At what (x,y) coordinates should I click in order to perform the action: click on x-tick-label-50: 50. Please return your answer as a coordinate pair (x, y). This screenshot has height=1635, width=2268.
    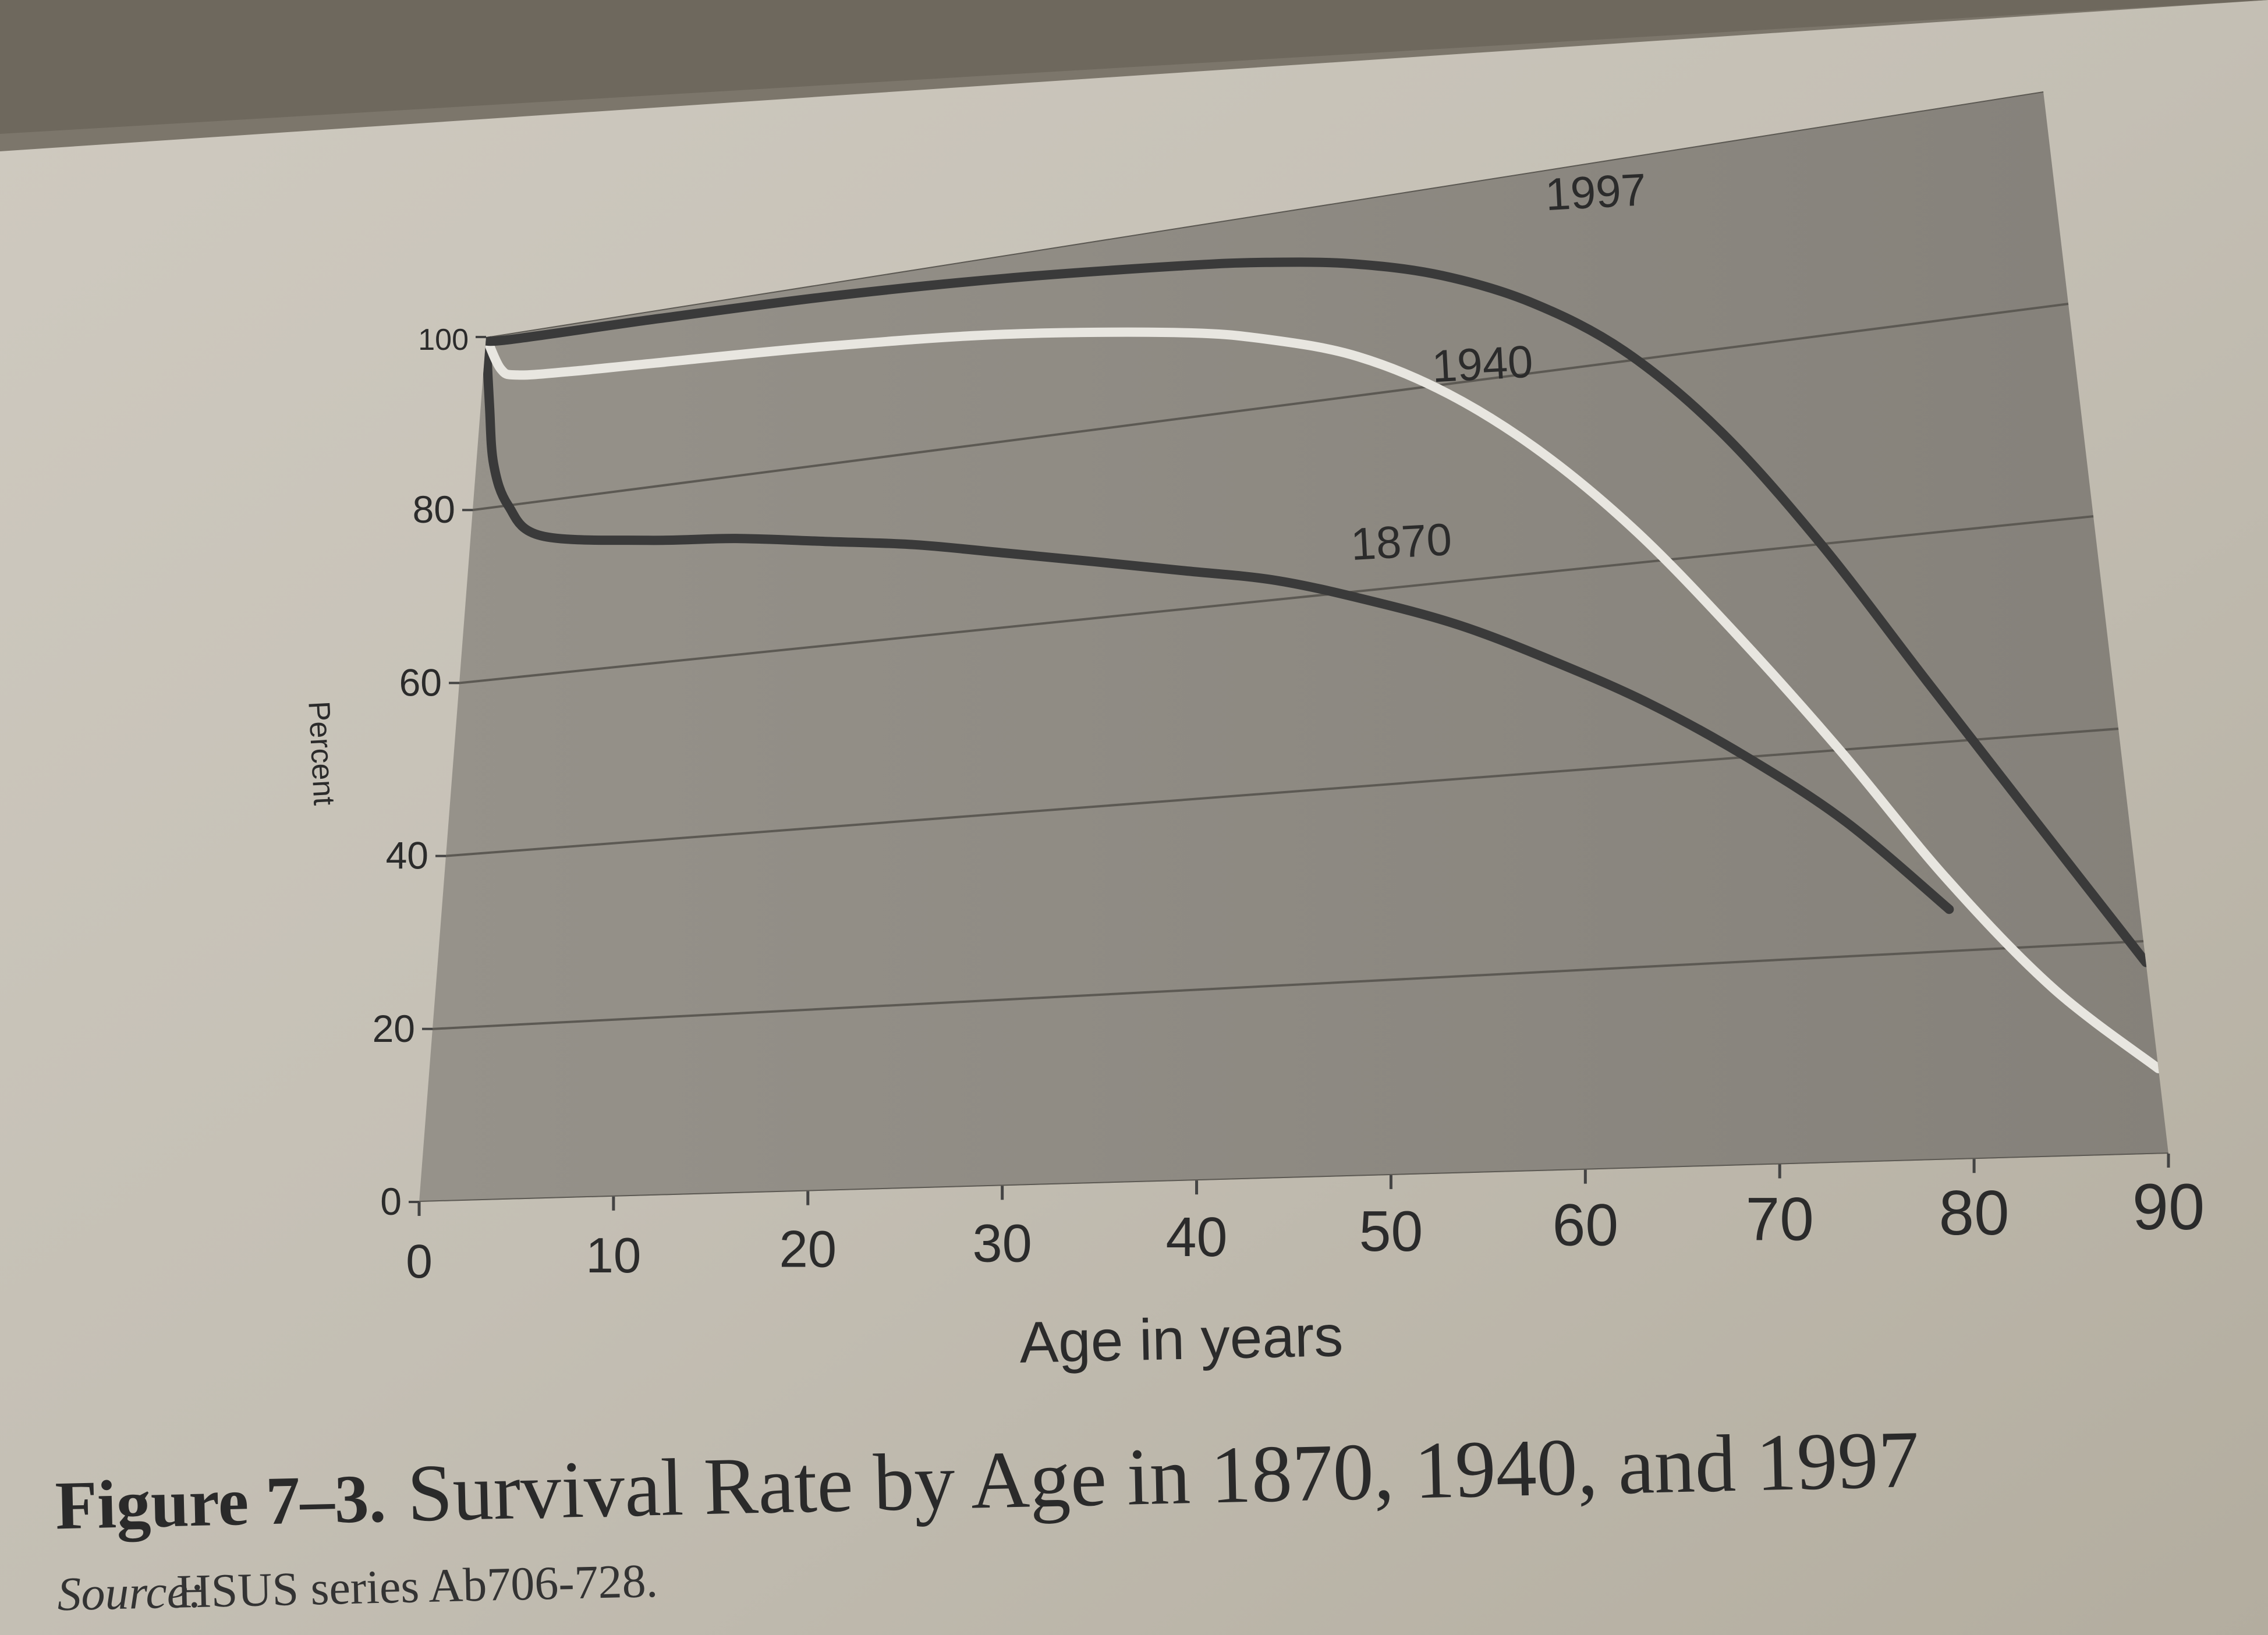
    Looking at the image, I should click on (1391, 1231).